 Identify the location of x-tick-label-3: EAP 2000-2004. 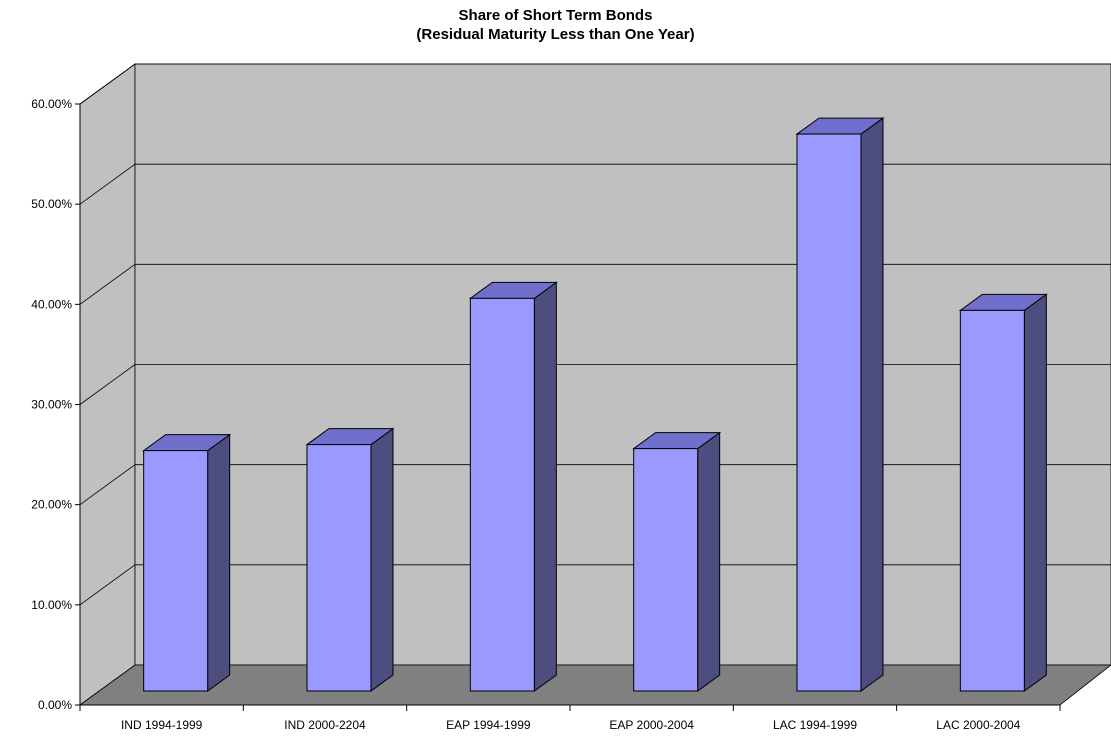
(651, 725).